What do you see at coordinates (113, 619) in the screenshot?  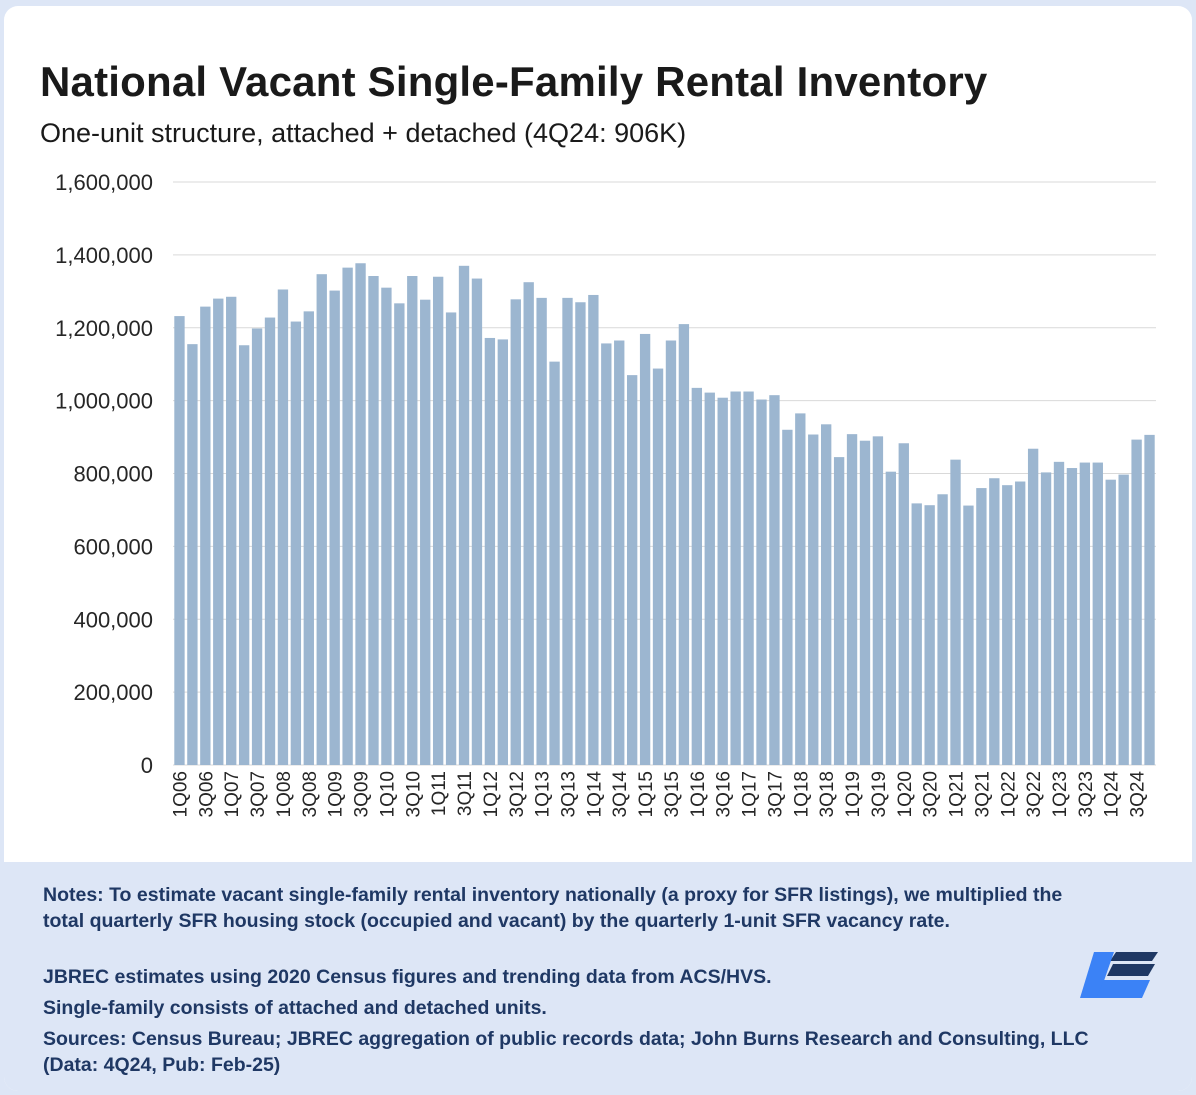 I see `y-tick-label: 400,000` at bounding box center [113, 619].